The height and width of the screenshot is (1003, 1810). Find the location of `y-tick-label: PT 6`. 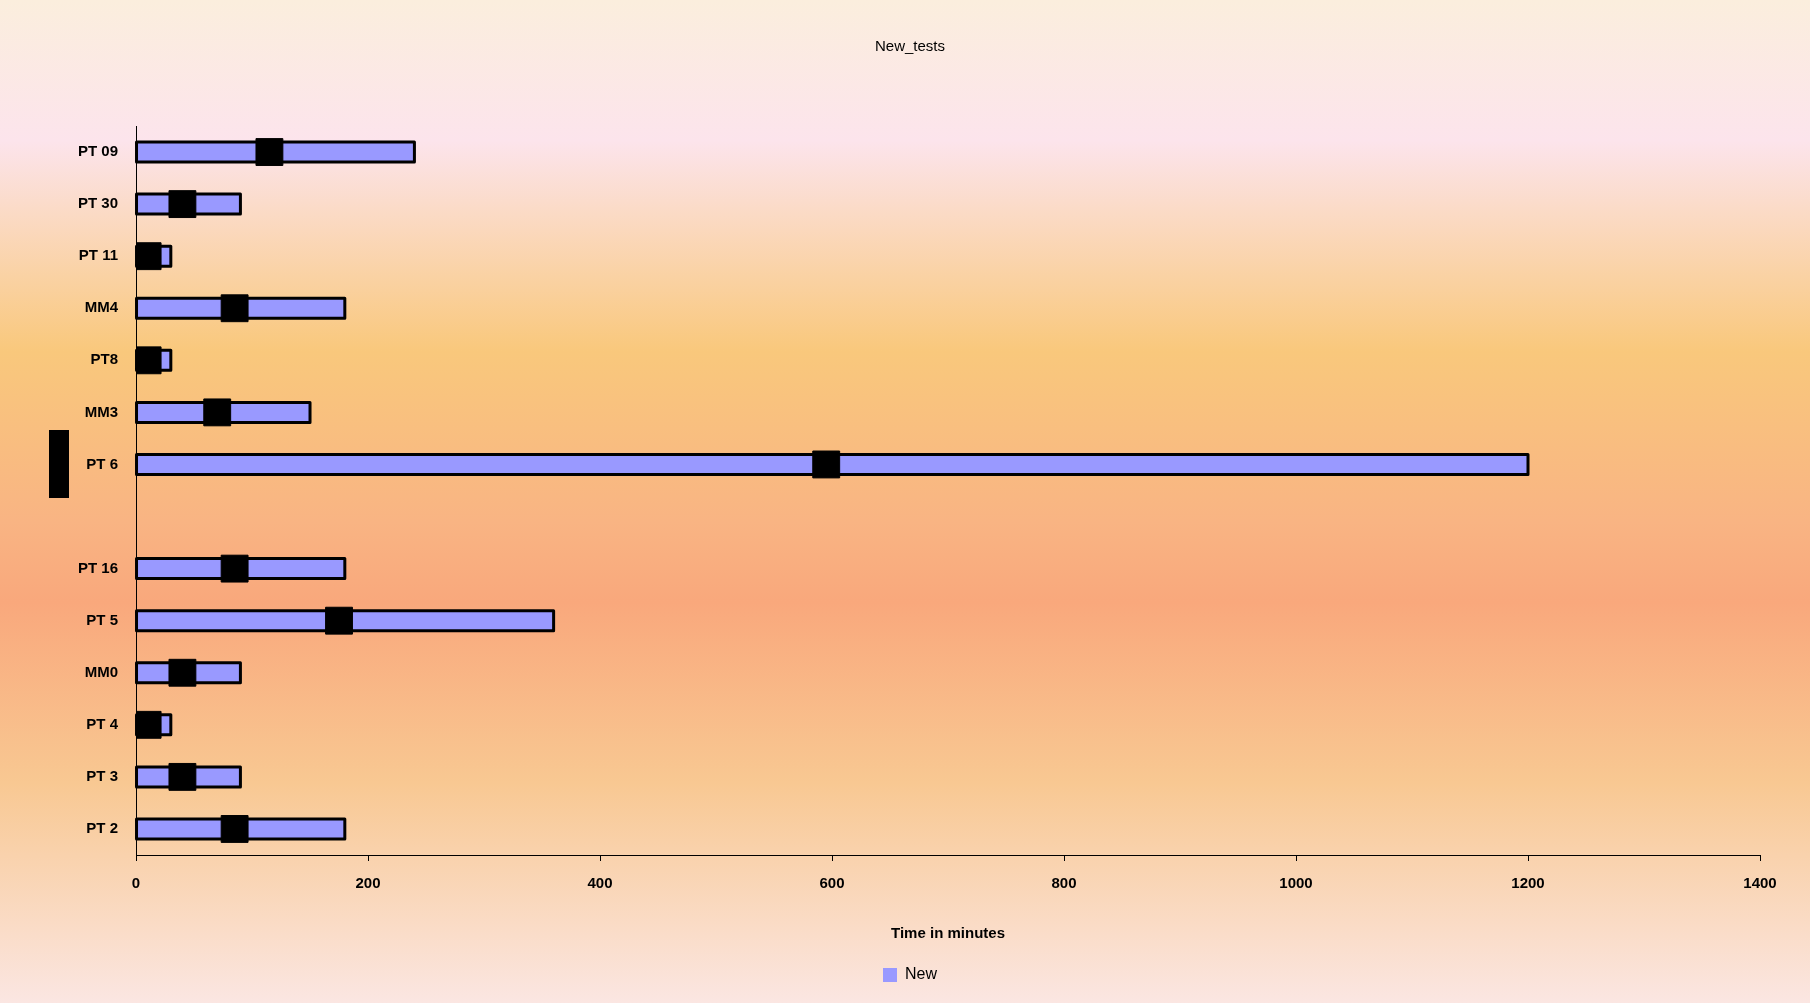

y-tick-label: PT 6 is located at coordinates (102, 463).